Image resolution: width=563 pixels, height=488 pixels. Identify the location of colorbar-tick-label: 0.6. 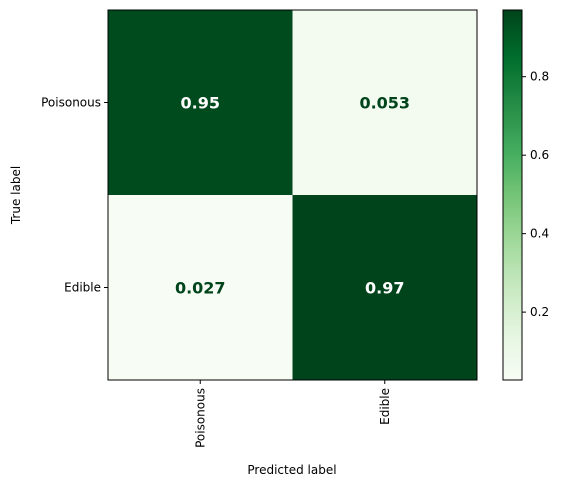
(539, 155).